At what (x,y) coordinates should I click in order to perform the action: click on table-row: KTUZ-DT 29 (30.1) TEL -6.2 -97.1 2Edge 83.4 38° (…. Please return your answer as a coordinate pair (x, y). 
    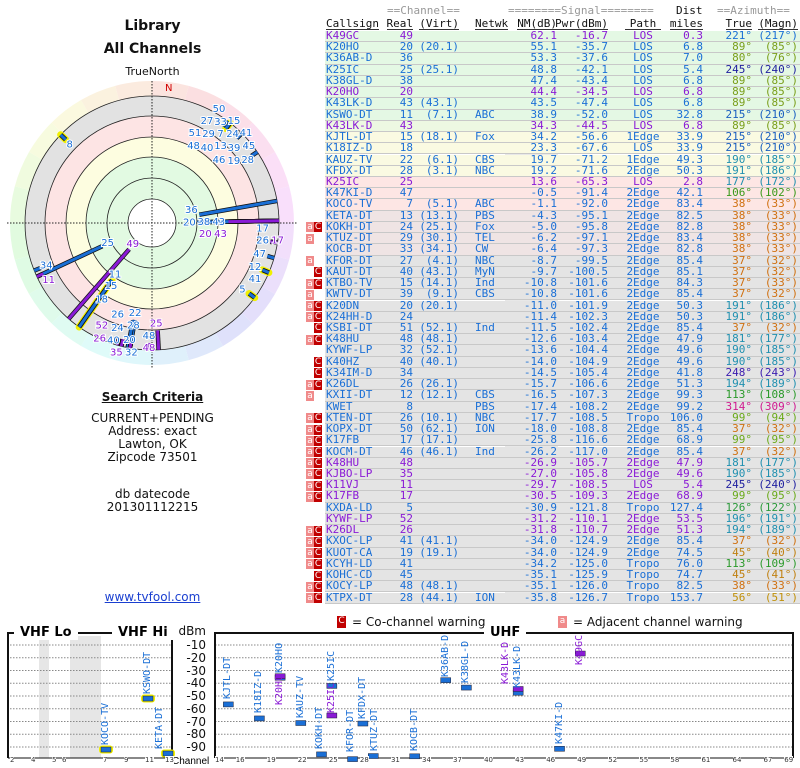
    Looking at the image, I should click on (562, 238).